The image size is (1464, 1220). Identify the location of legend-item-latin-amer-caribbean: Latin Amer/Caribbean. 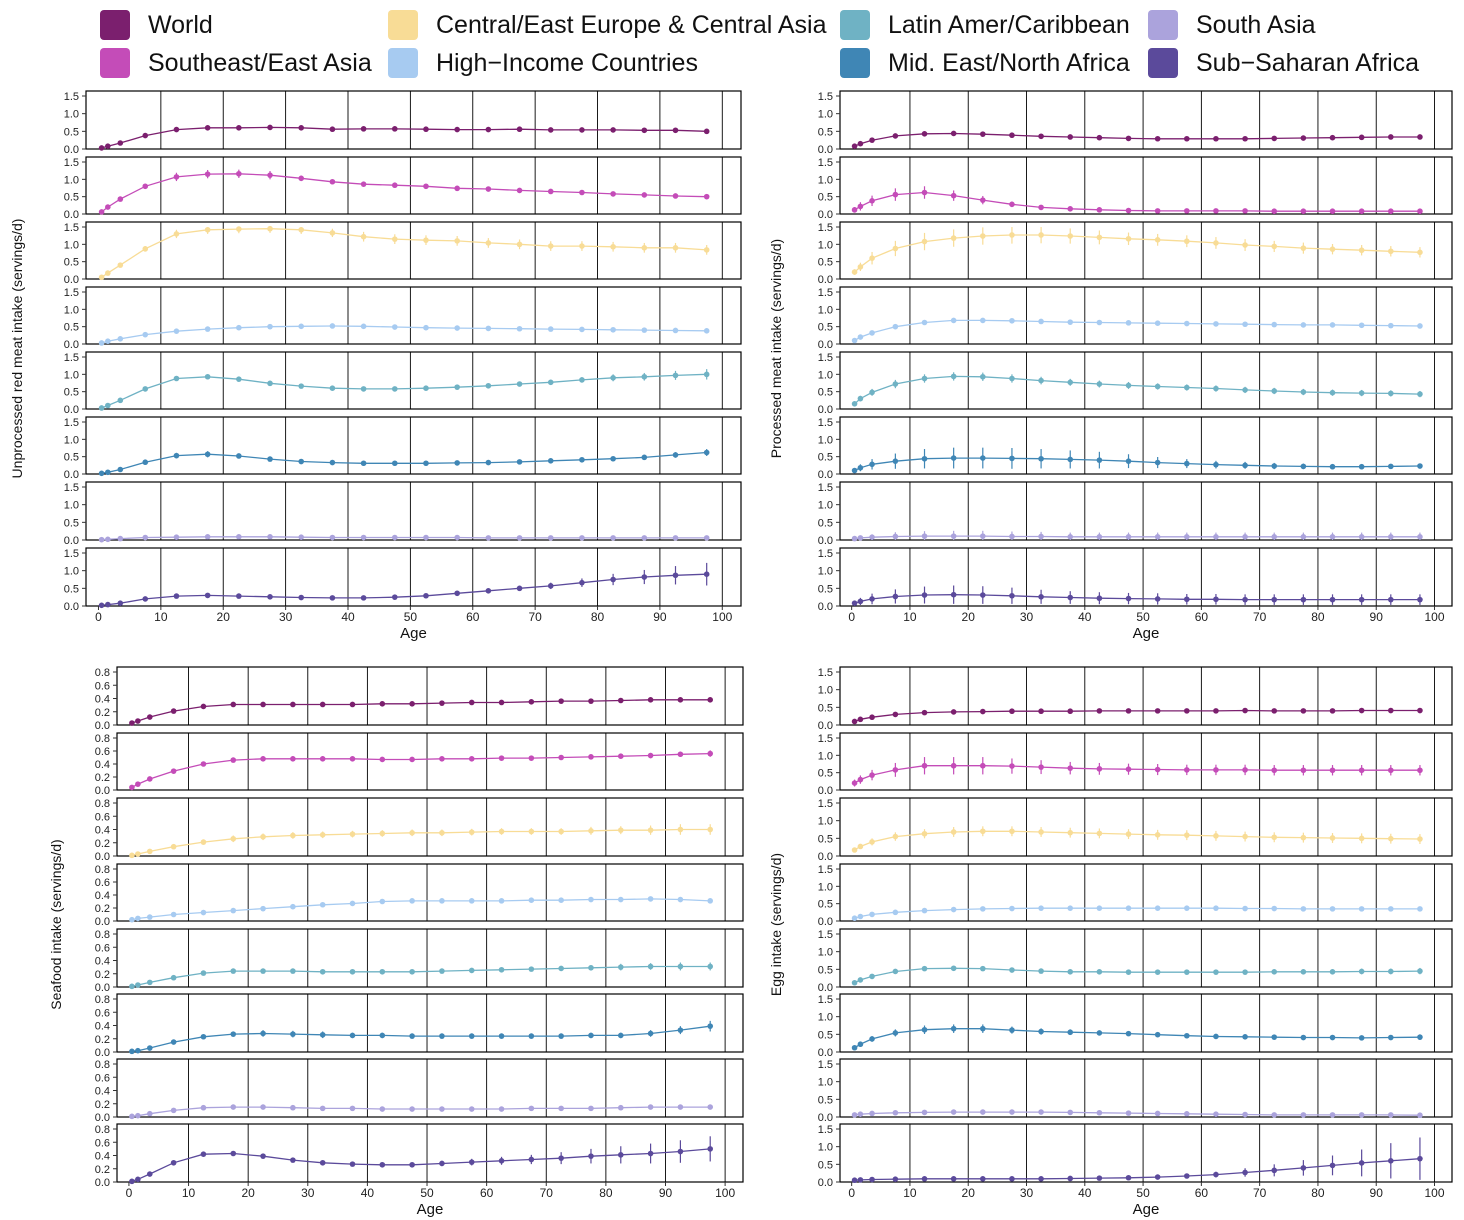
(985, 25).